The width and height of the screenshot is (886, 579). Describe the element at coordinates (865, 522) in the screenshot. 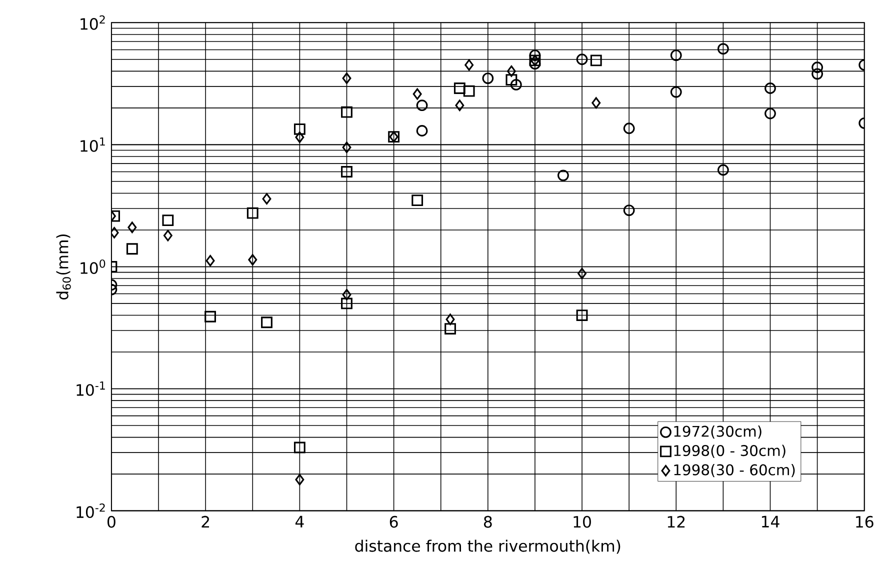

I see `x-tick-label: 16` at that location.